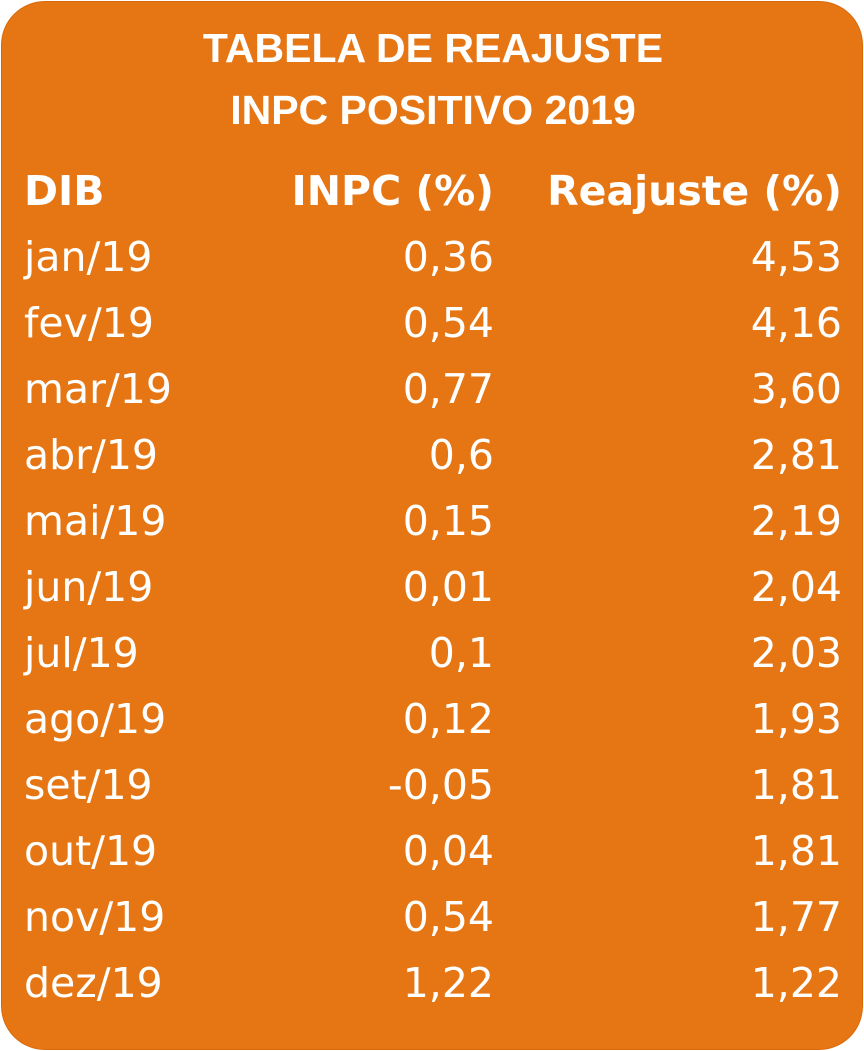 This screenshot has width=864, height=1051. What do you see at coordinates (433, 48) in the screenshot?
I see `table-title: TABELA DE REAJUSTE` at bounding box center [433, 48].